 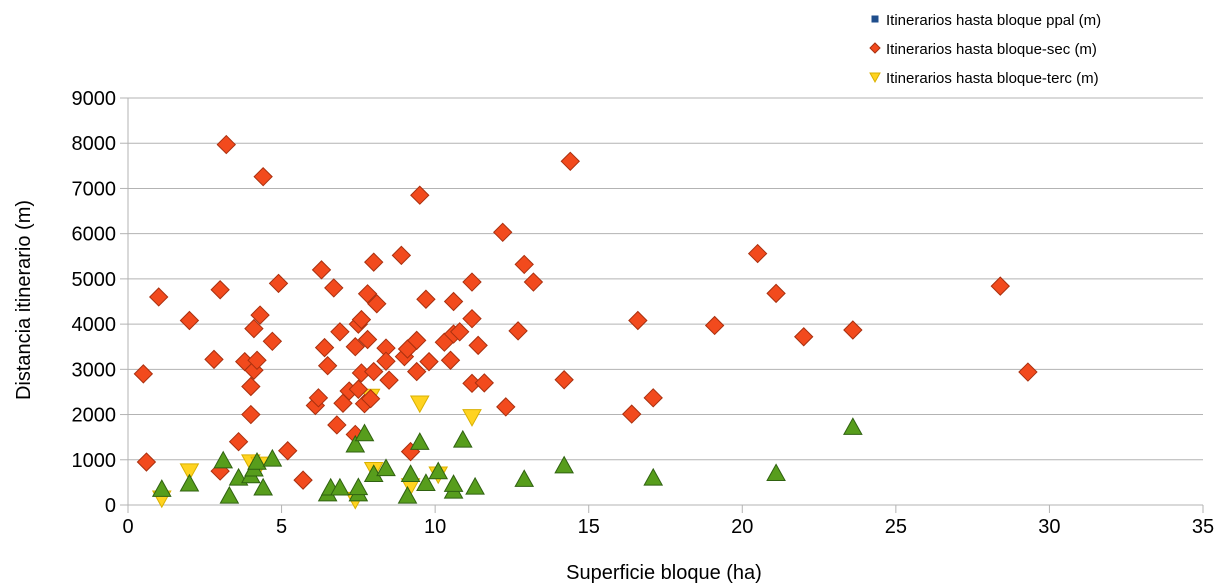 I want to click on x-tick-labels: 0 5 10 15 20 25 30 35, so click(x=668, y=527).